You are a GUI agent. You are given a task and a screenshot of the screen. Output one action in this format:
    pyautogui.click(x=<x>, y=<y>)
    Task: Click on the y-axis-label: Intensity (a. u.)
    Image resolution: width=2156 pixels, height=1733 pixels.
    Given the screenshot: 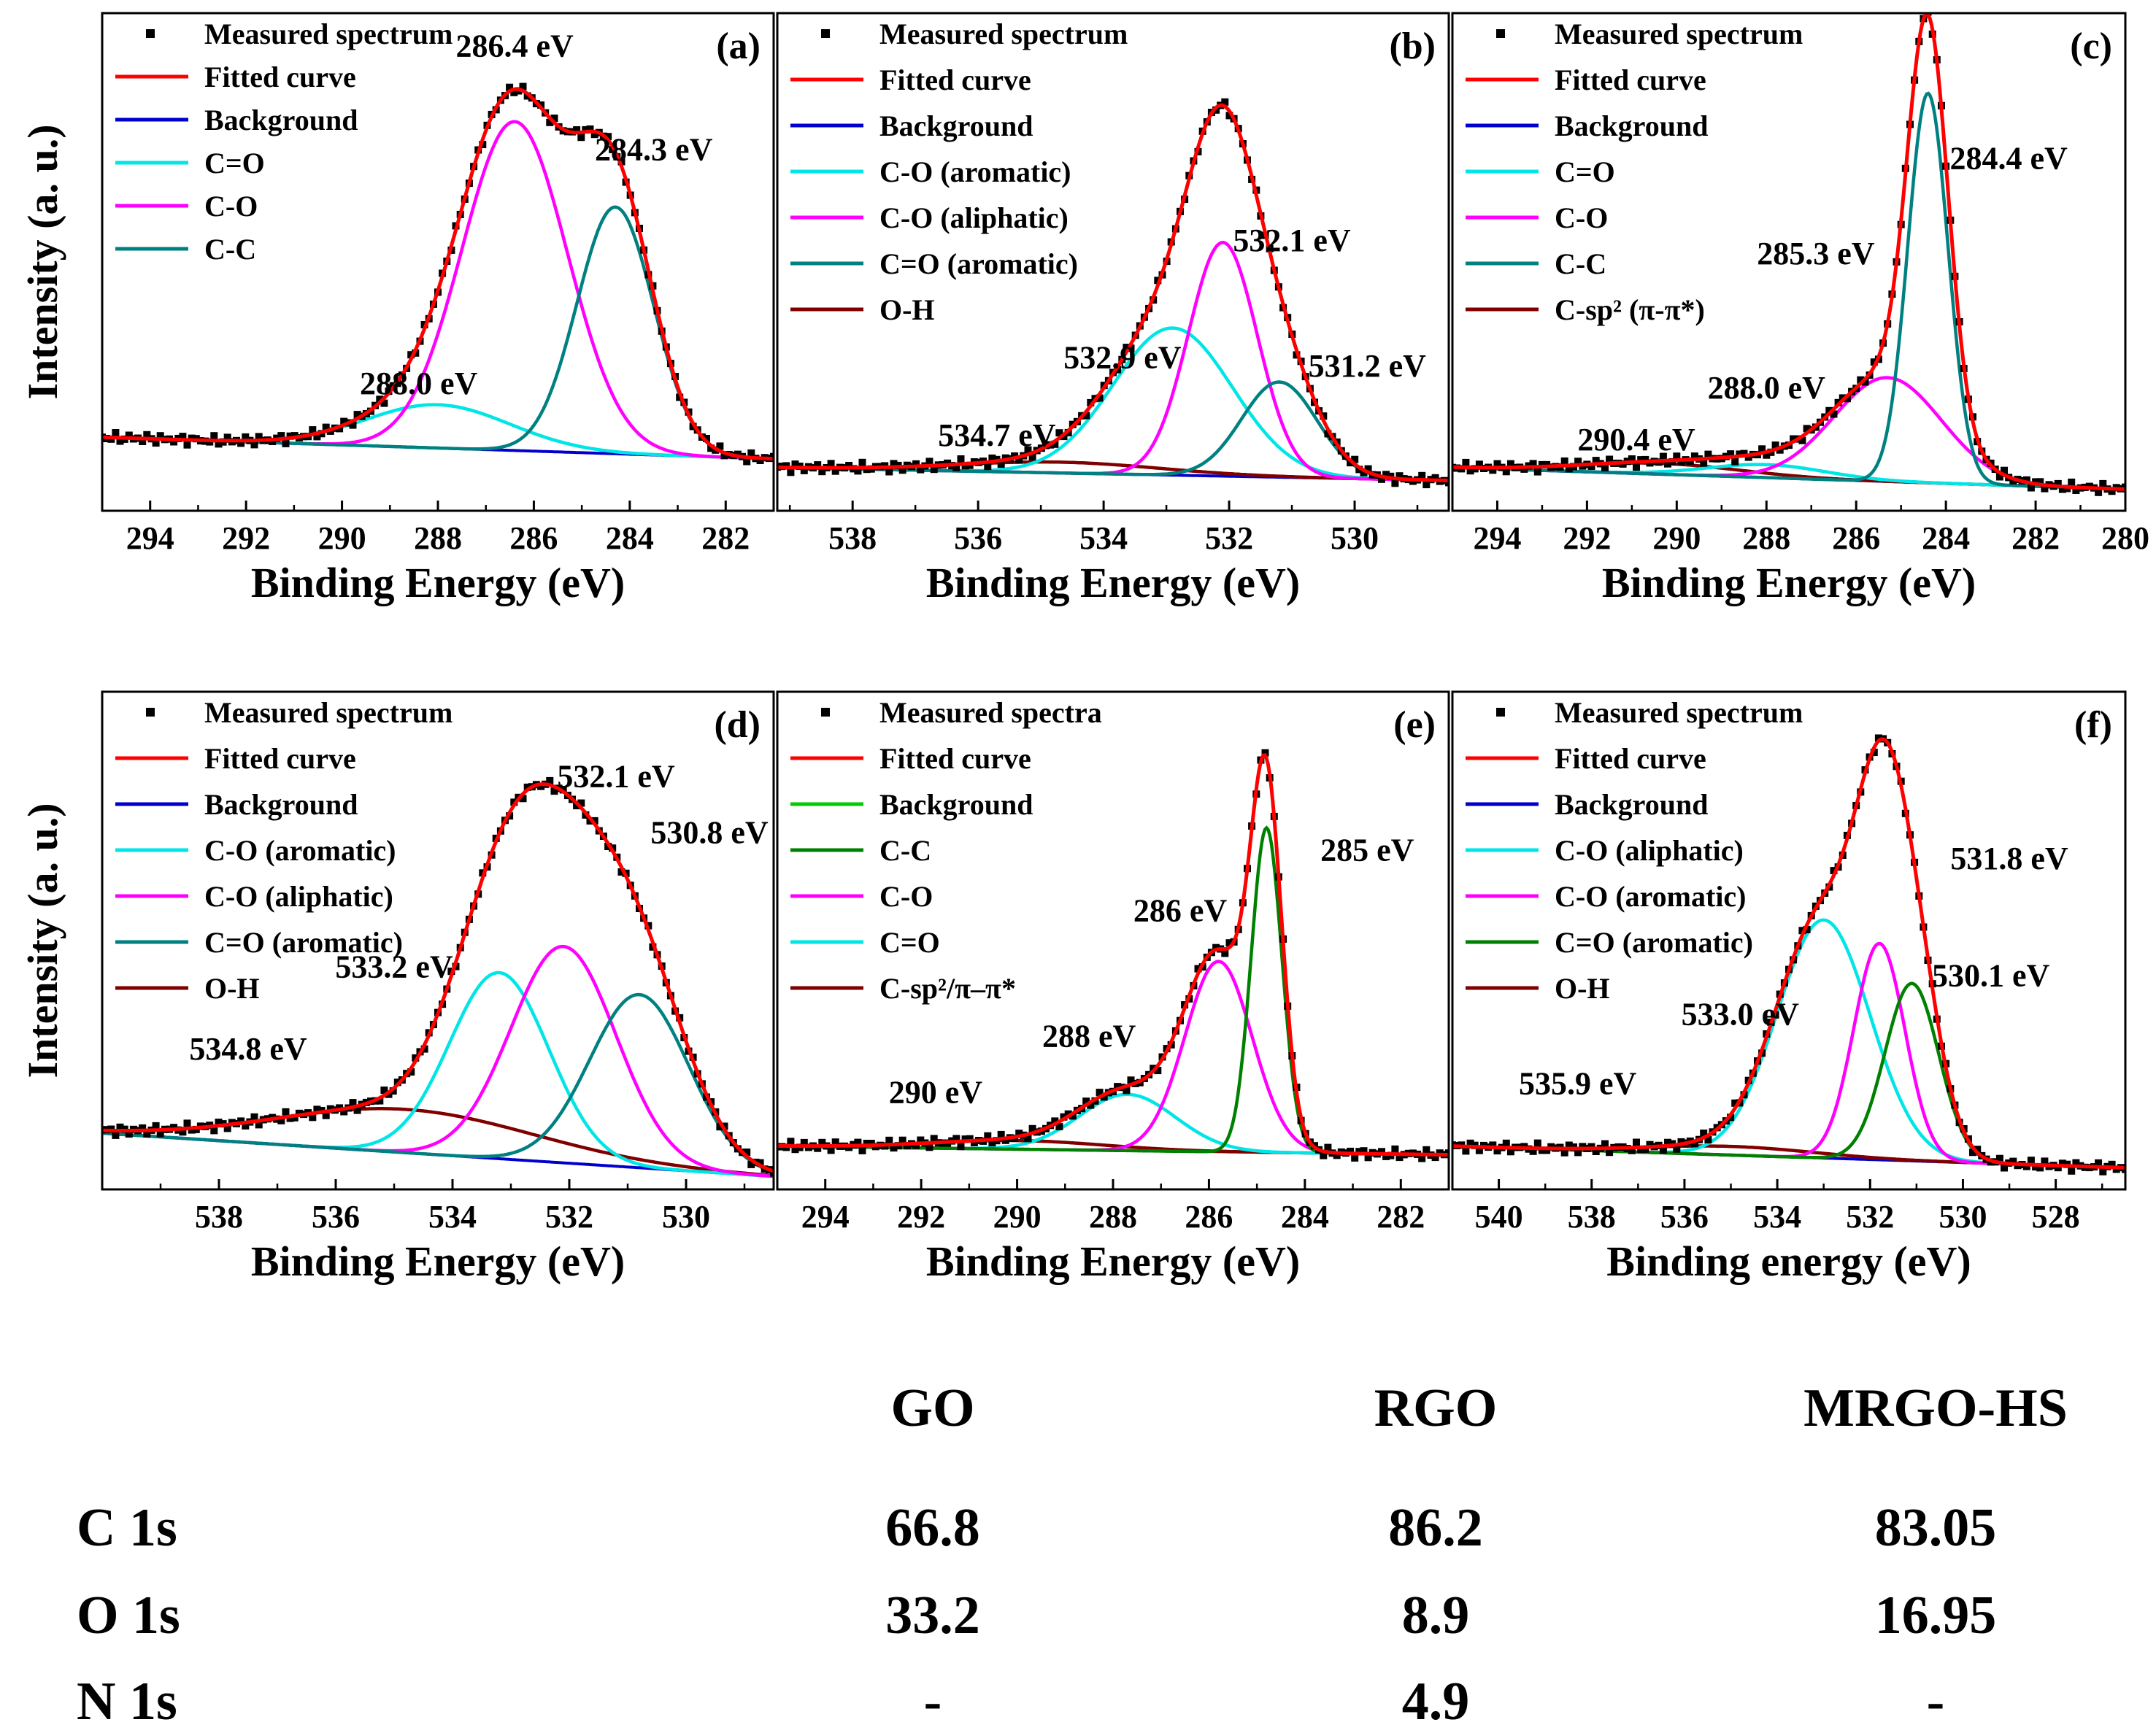 What is the action you would take?
    pyautogui.click(x=42, y=262)
    